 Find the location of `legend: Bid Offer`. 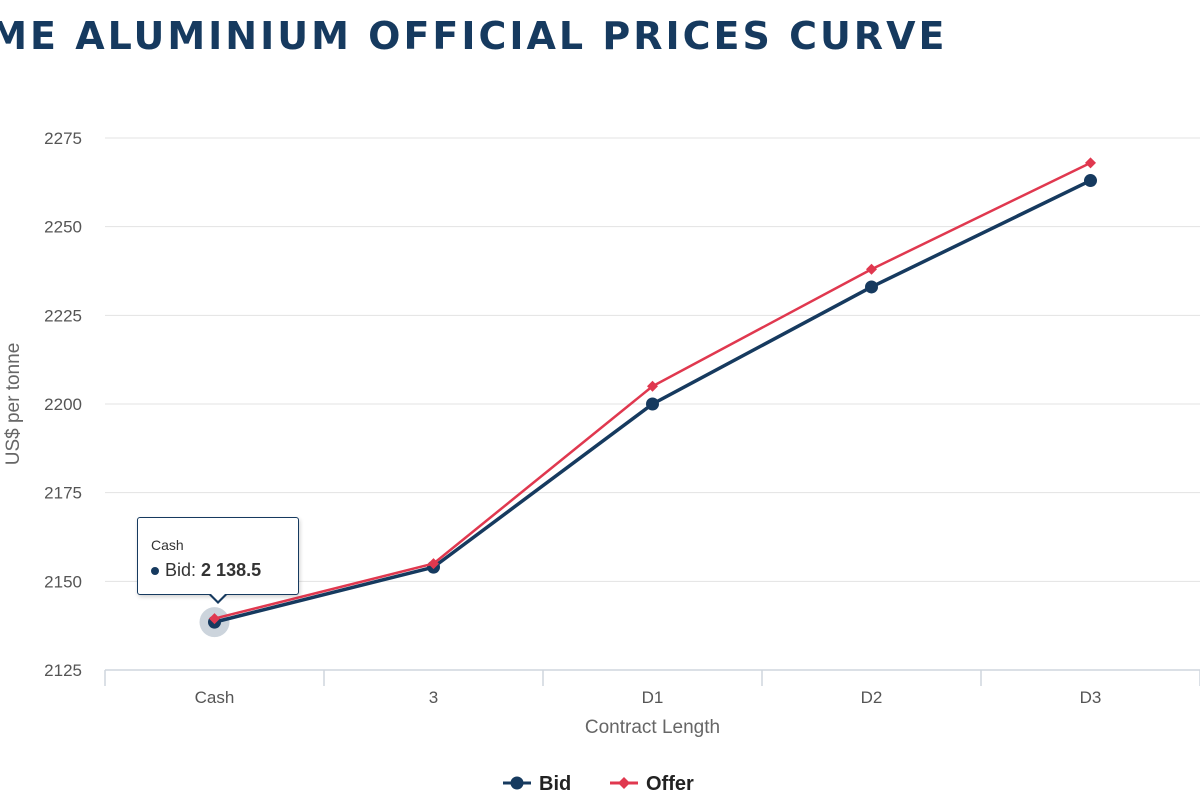

legend: Bid Offer is located at coordinates (598, 784).